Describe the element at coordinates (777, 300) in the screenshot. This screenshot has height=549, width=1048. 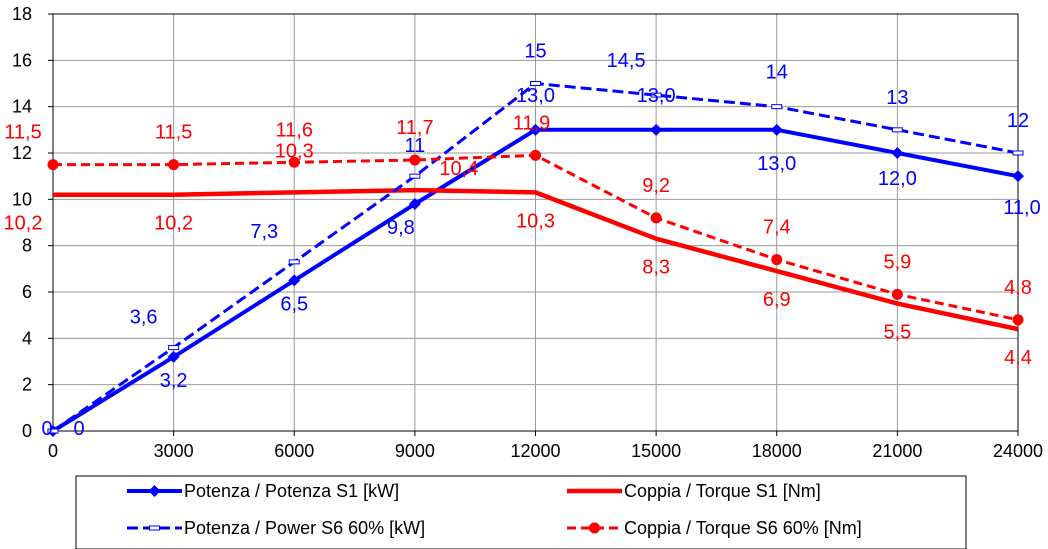
I see `data-label: 6,9` at that location.